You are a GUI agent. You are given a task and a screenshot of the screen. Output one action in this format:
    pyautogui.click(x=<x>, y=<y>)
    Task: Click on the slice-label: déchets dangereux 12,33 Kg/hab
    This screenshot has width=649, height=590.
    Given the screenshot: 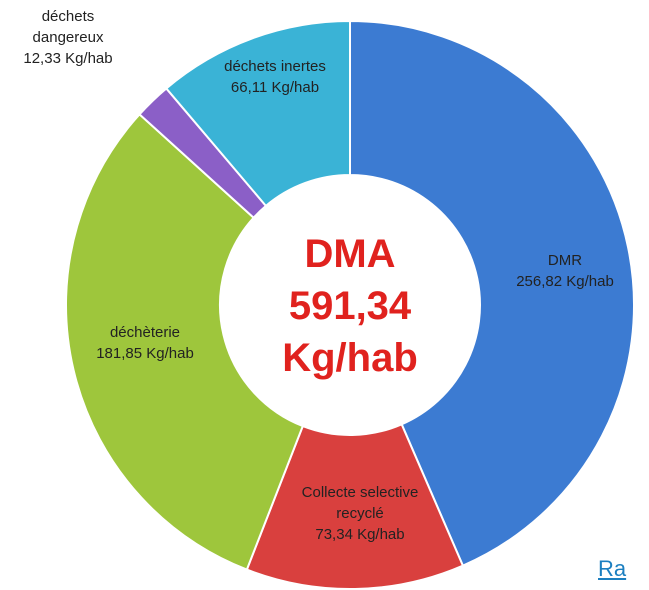 What is the action you would take?
    pyautogui.click(x=68, y=37)
    